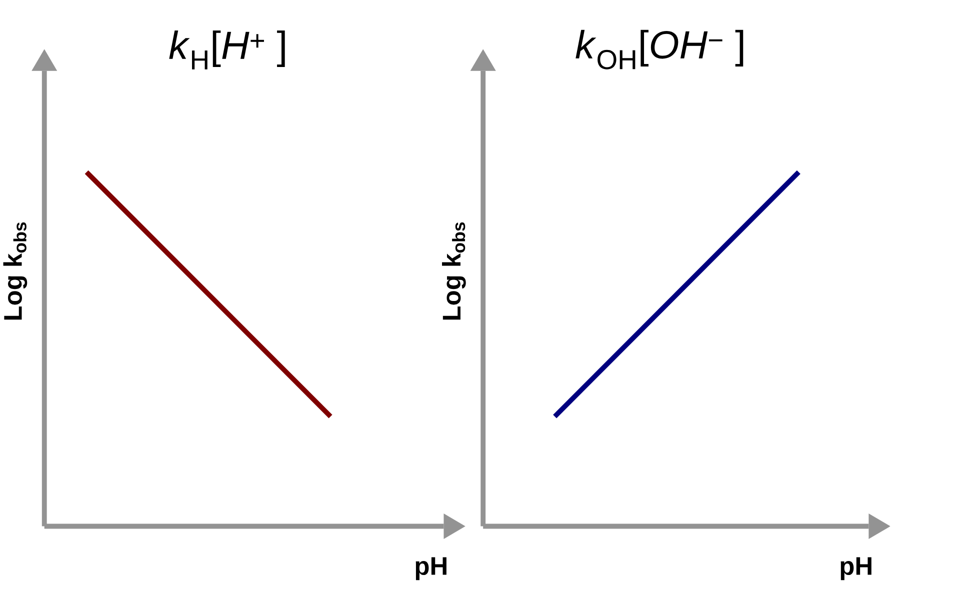 The width and height of the screenshot is (964, 590). What do you see at coordinates (660, 50) in the screenshot?
I see `chart-title: k$_{OH}$[OH$^{−}$ ]` at bounding box center [660, 50].